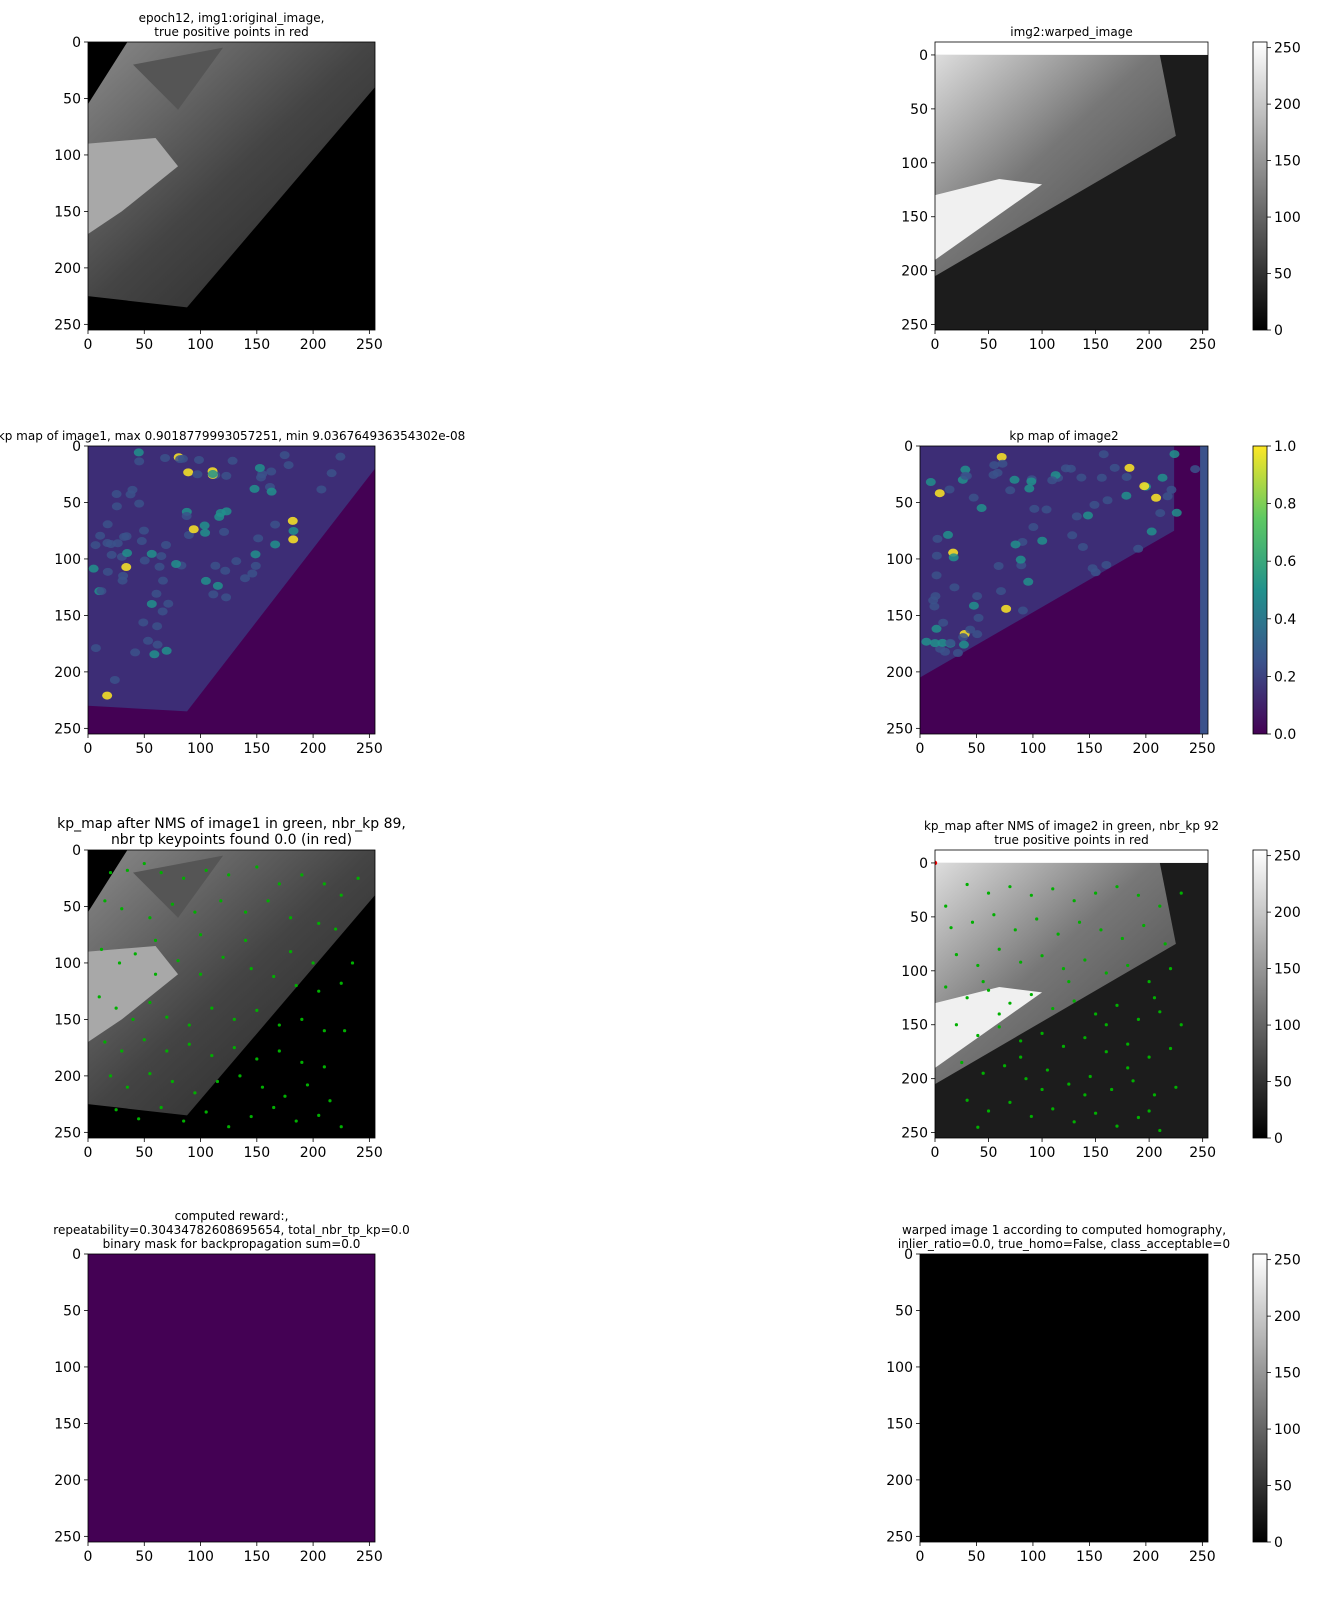 Image resolution: width=1344 pixels, height=1617 pixels. I want to click on y-tick-label: 0, so click(76, 851).